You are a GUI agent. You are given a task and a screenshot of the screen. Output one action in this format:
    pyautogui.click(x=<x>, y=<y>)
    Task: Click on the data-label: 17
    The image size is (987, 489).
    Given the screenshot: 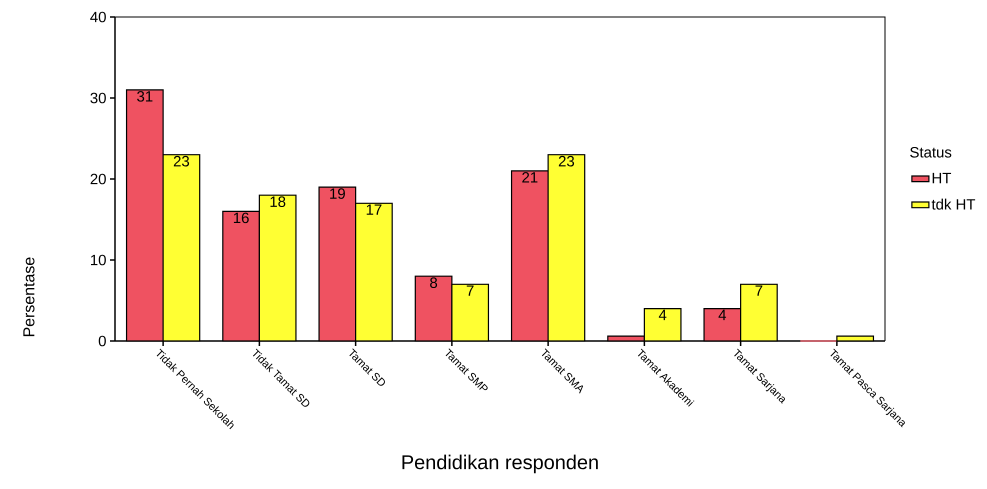 What is the action you would take?
    pyautogui.click(x=374, y=209)
    